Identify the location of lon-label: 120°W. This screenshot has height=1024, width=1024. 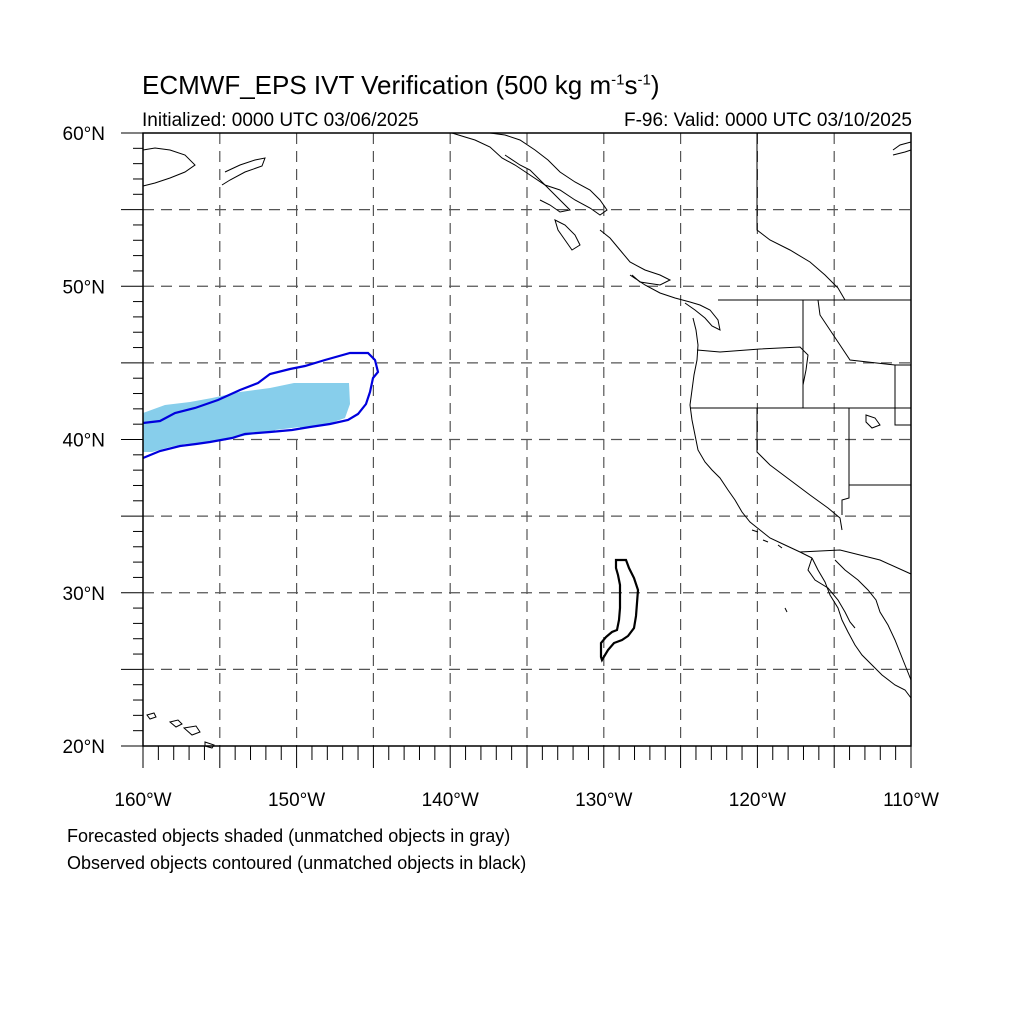
(757, 800).